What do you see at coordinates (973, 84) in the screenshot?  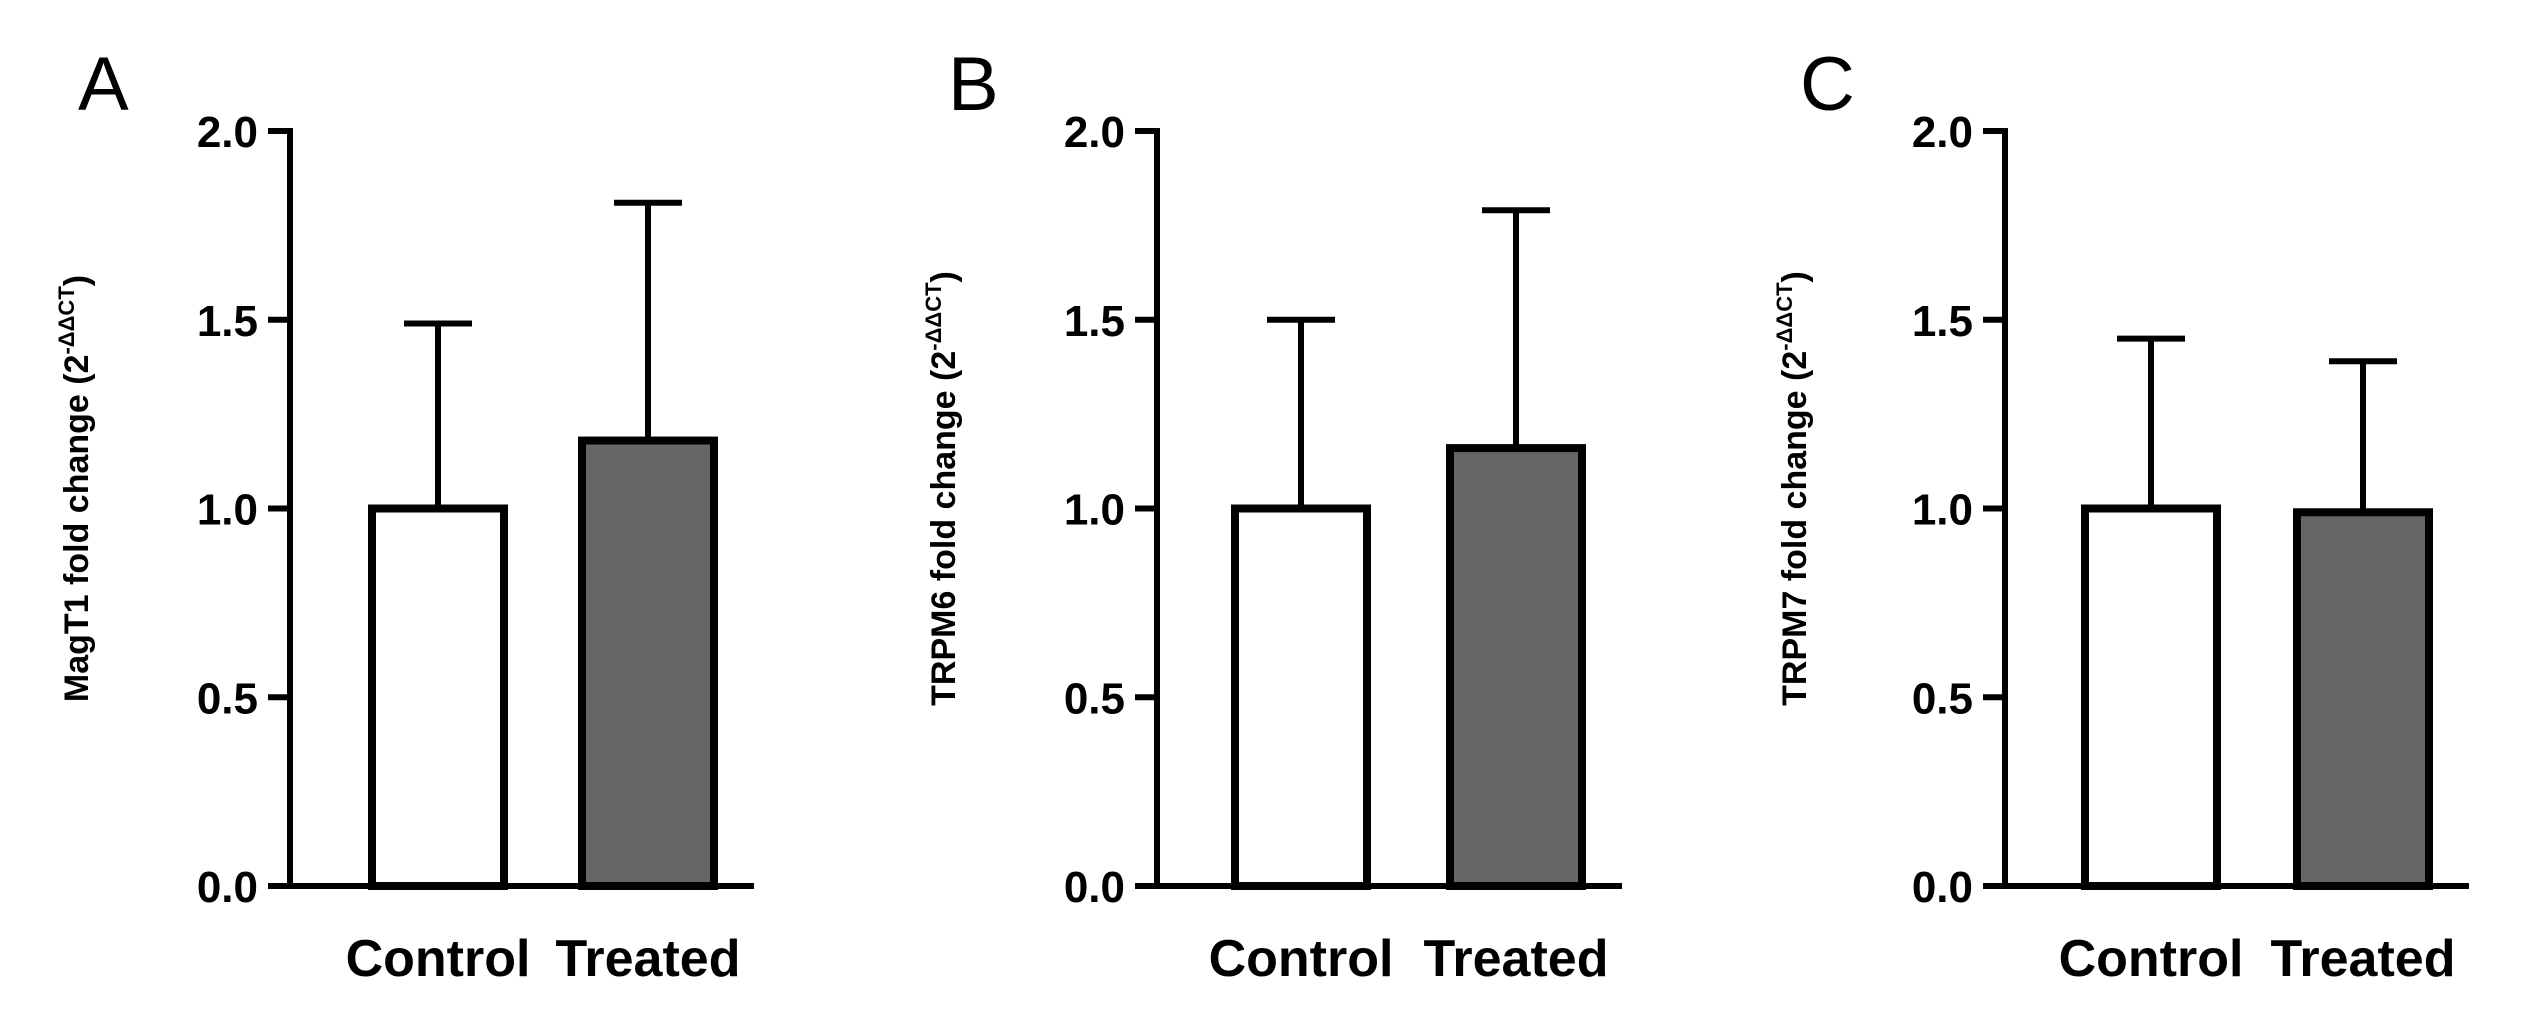 I see `panel-letter: B` at bounding box center [973, 84].